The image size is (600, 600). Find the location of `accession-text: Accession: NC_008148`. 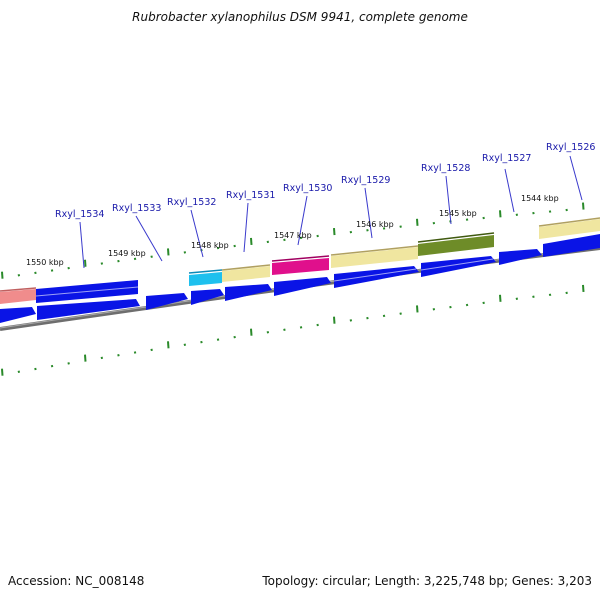

accession-text: Accession: NC_008148 is located at coordinates (76, 581).